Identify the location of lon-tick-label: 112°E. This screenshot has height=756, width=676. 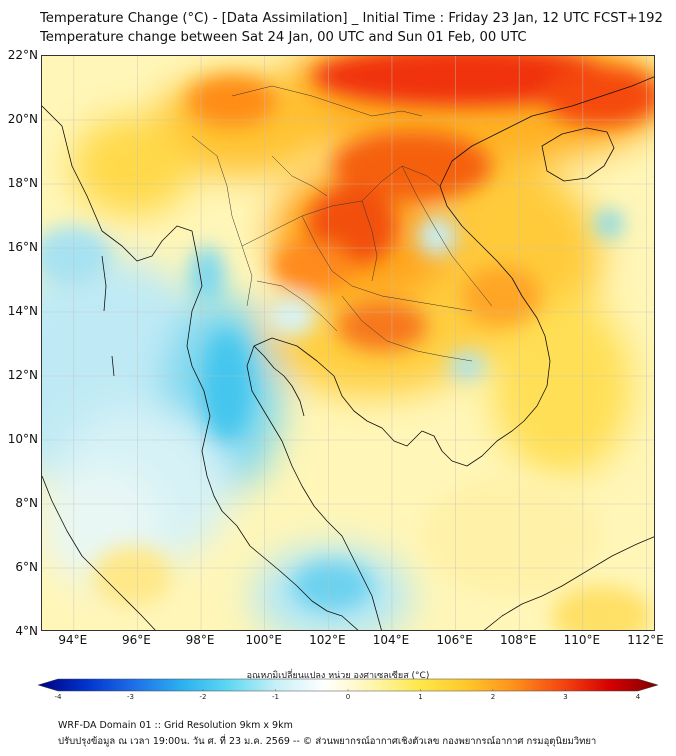
(645, 640).